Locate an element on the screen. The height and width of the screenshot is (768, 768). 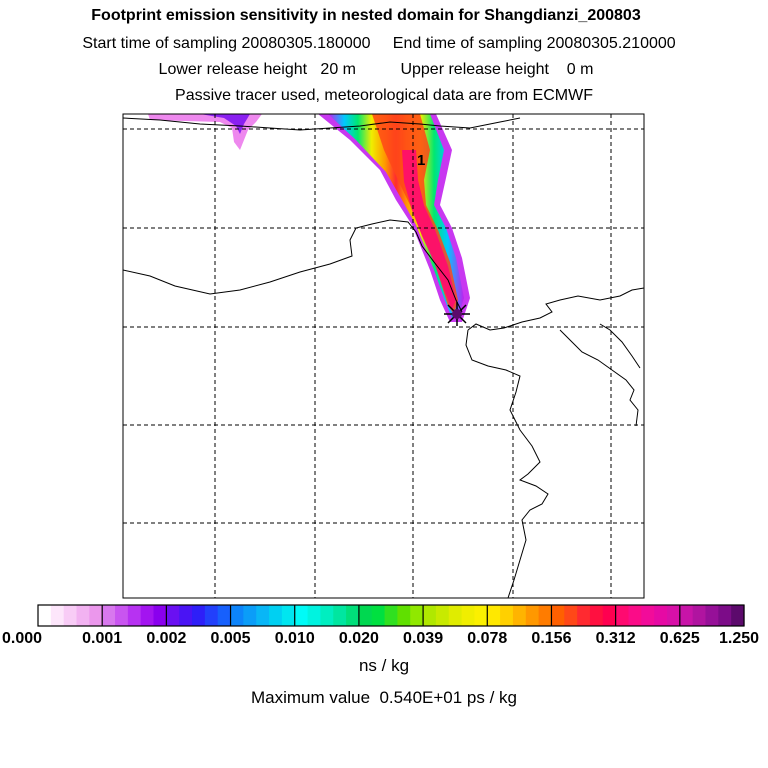
upper-release-height-label: Upper release height 0 m is located at coordinates (497, 69).